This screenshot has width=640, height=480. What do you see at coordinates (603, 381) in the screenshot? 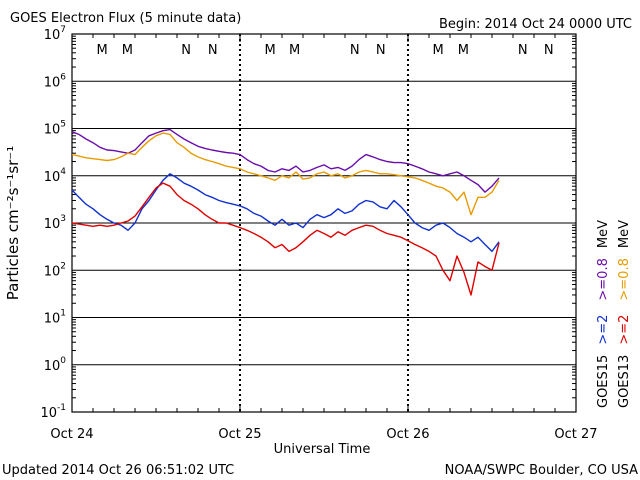
I see `legend-item: GOES15` at bounding box center [603, 381].